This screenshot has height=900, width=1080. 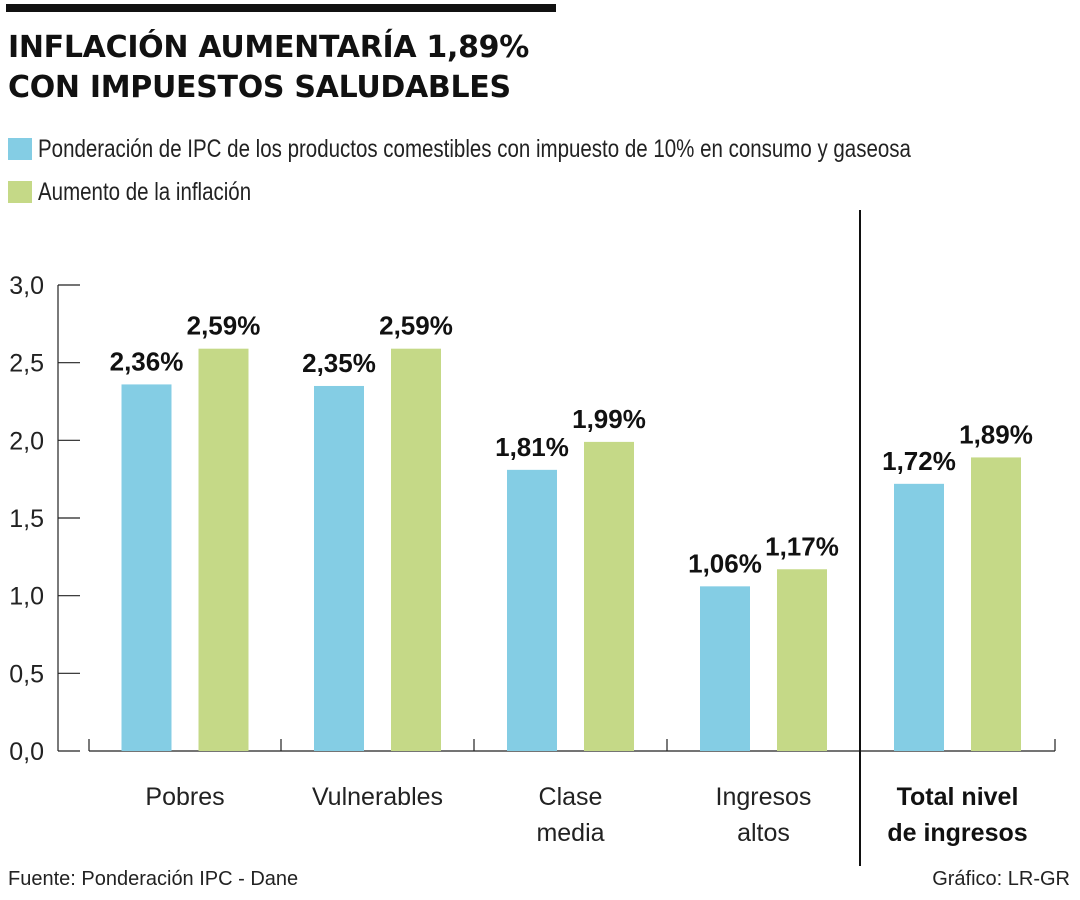 I want to click on y-tick-label: 3,0, so click(x=26, y=286).